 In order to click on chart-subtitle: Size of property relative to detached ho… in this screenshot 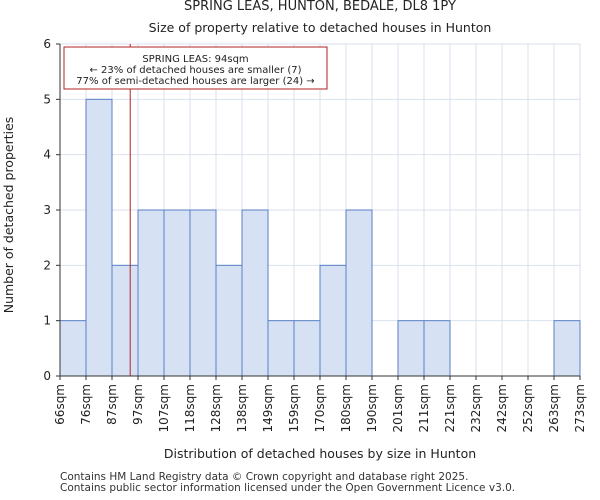, I will do `click(320, 27)`.